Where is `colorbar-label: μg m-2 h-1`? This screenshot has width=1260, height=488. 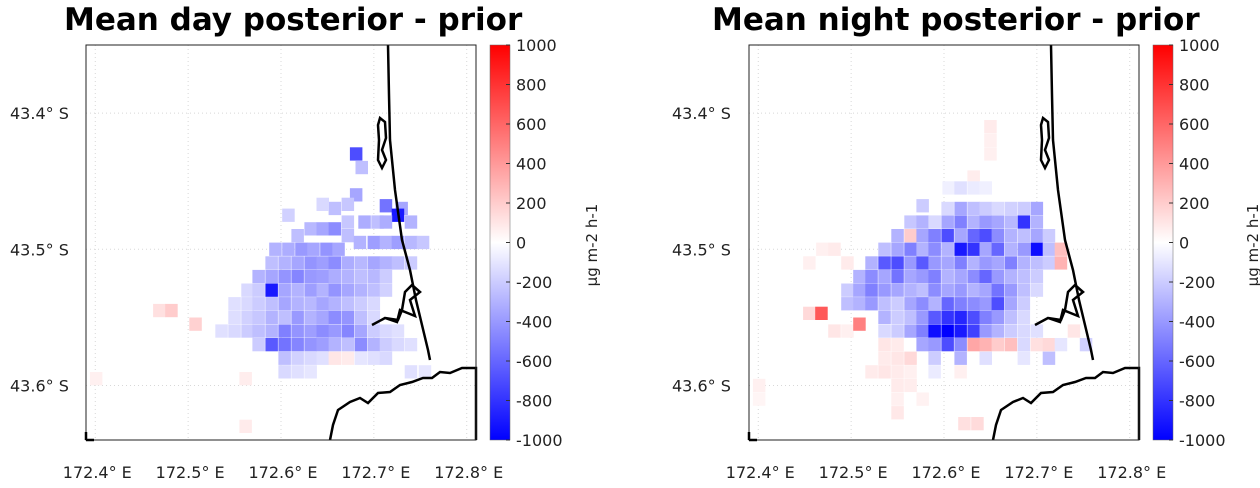
colorbar-label: μg m-2 h-1 is located at coordinates (592, 245).